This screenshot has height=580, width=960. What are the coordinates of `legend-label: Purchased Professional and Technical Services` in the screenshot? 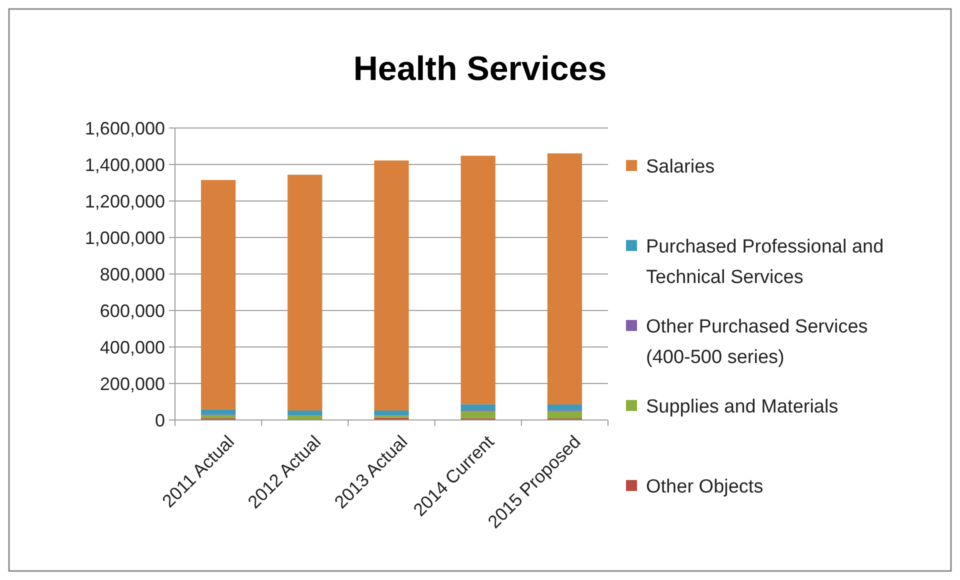 It's located at (765, 262).